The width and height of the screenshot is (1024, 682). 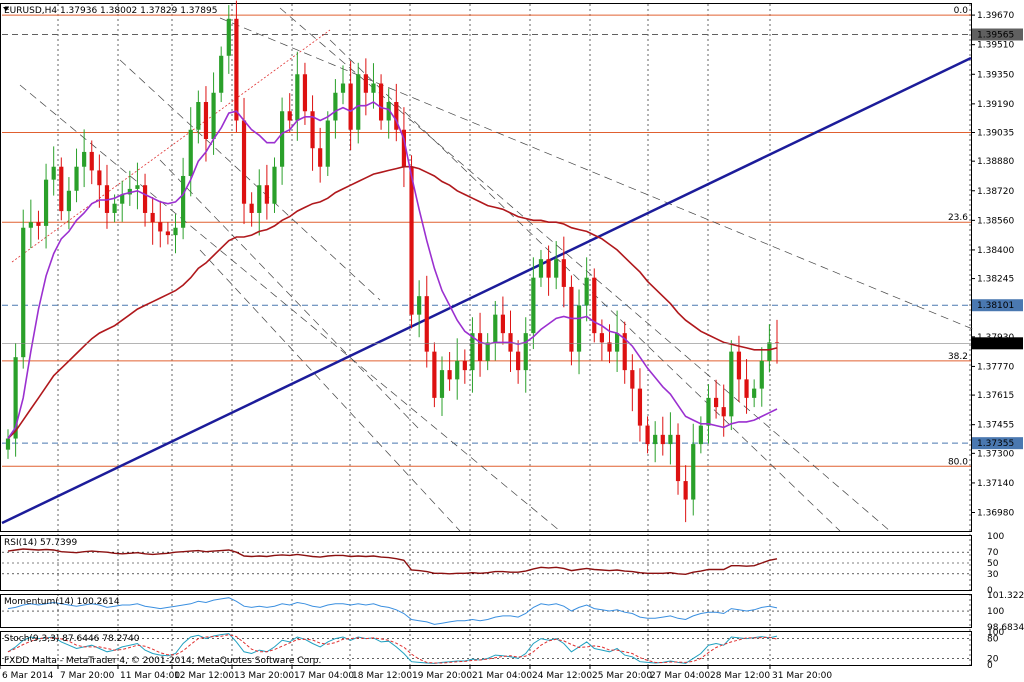 What do you see at coordinates (995, 514) in the screenshot?
I see `price-tick-label: 1.36980` at bounding box center [995, 514].